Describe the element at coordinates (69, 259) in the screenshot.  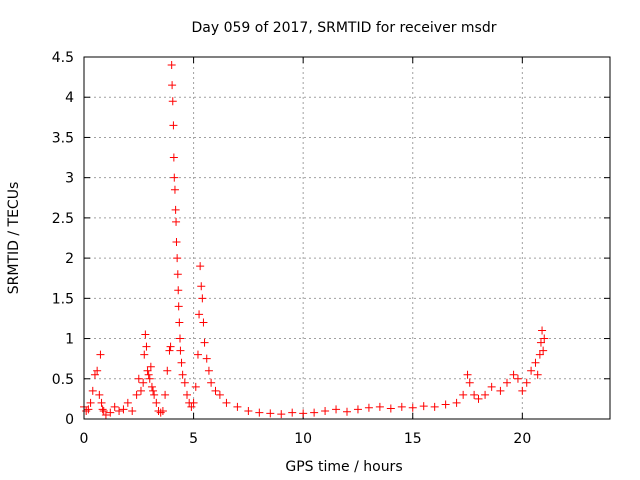
I see `y-tick-label: 2` at that location.